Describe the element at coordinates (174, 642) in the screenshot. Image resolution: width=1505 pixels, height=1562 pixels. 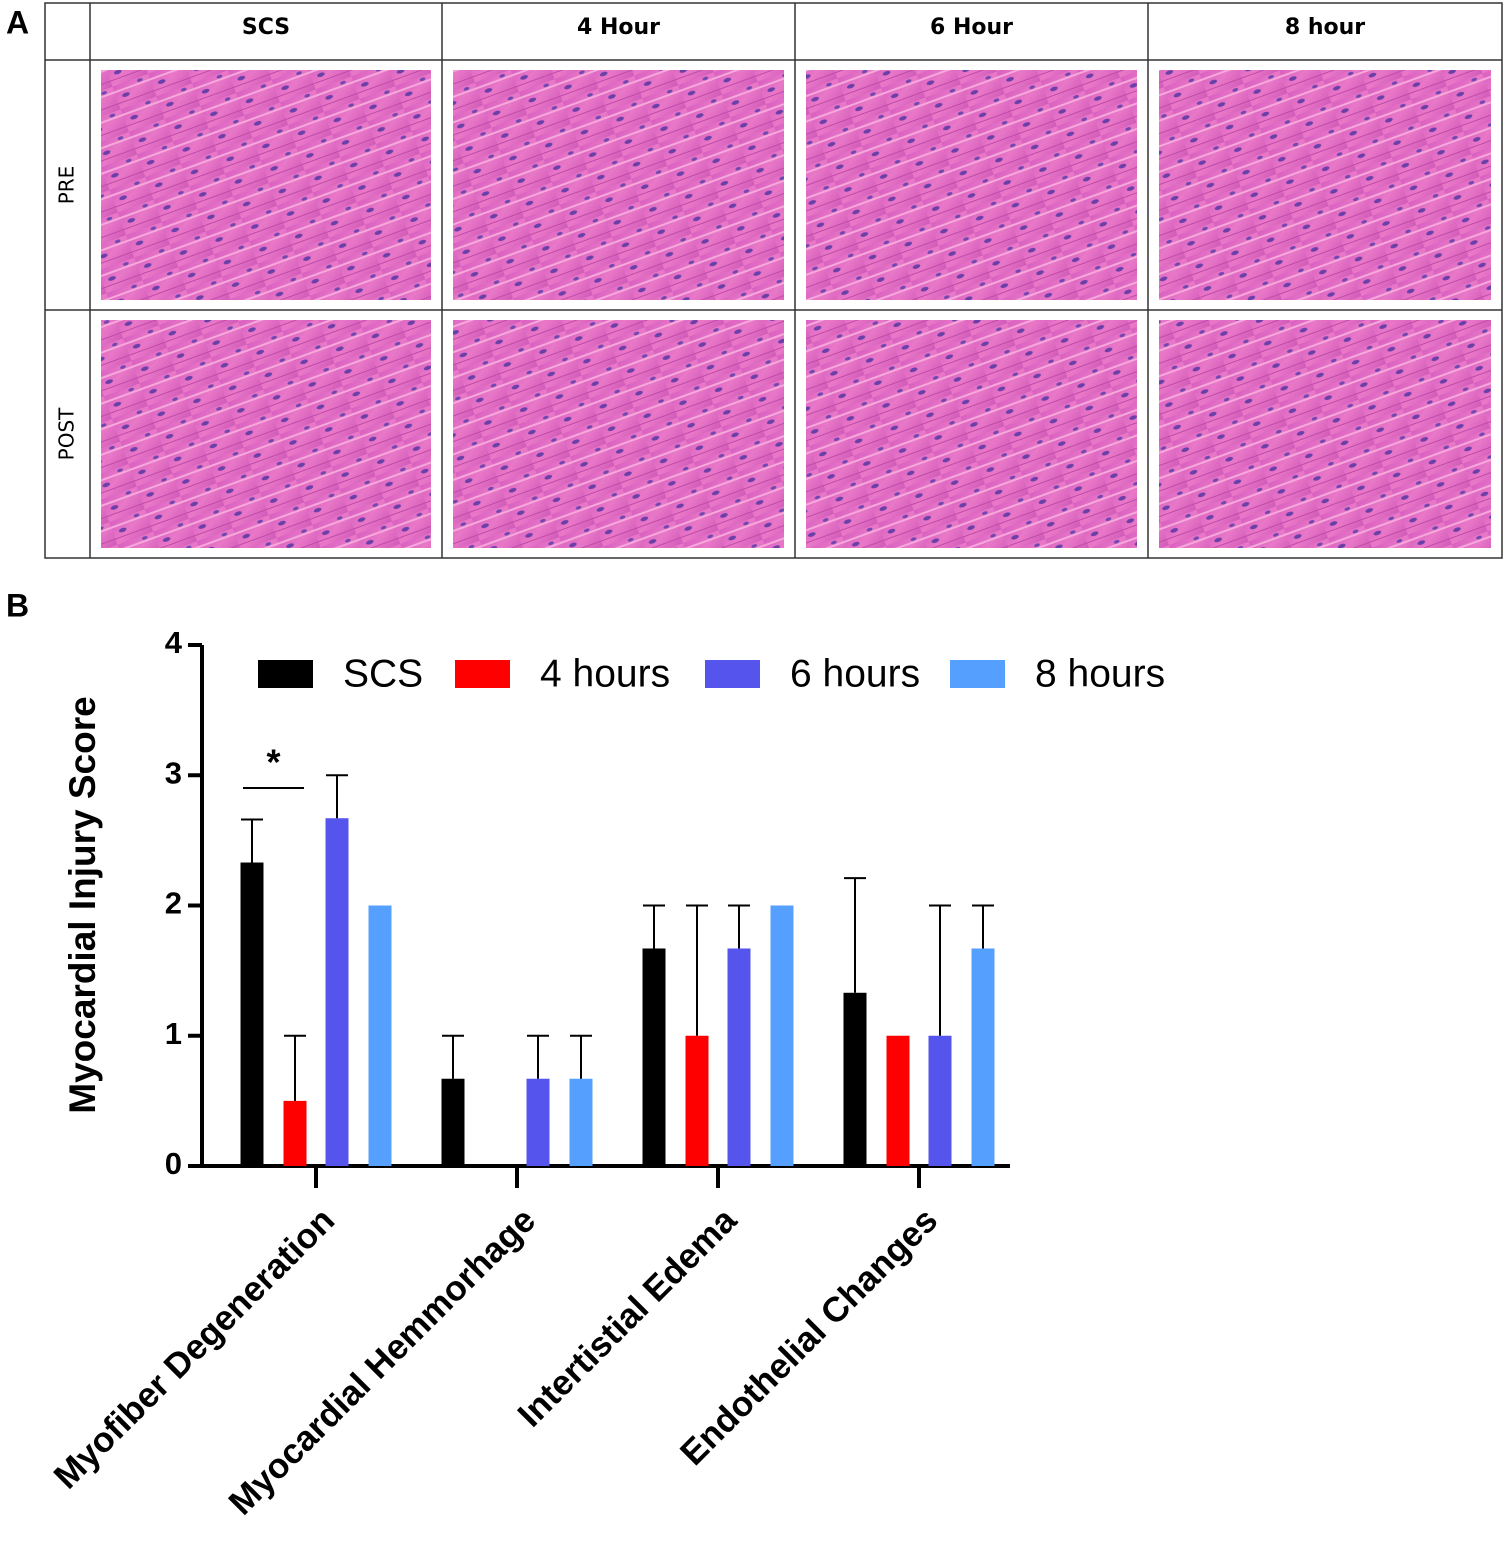
I see `y-tick-label: 4` at that location.